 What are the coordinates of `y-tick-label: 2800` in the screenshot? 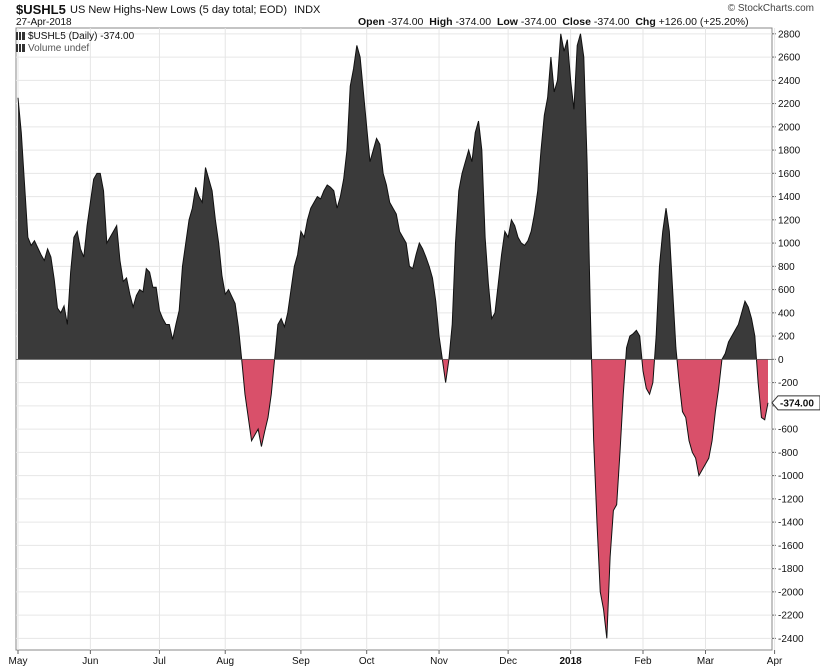 It's located at (789, 34).